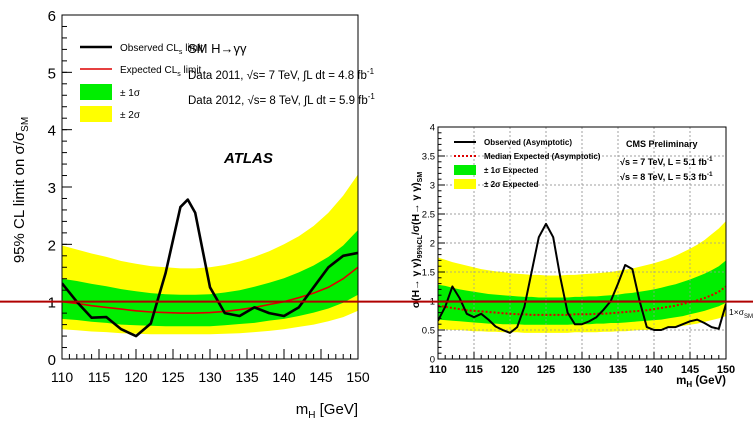 The image size is (753, 422). I want to click on atlas-y-axis: 0 1 2 3 4 5 6, so click(60, 188).